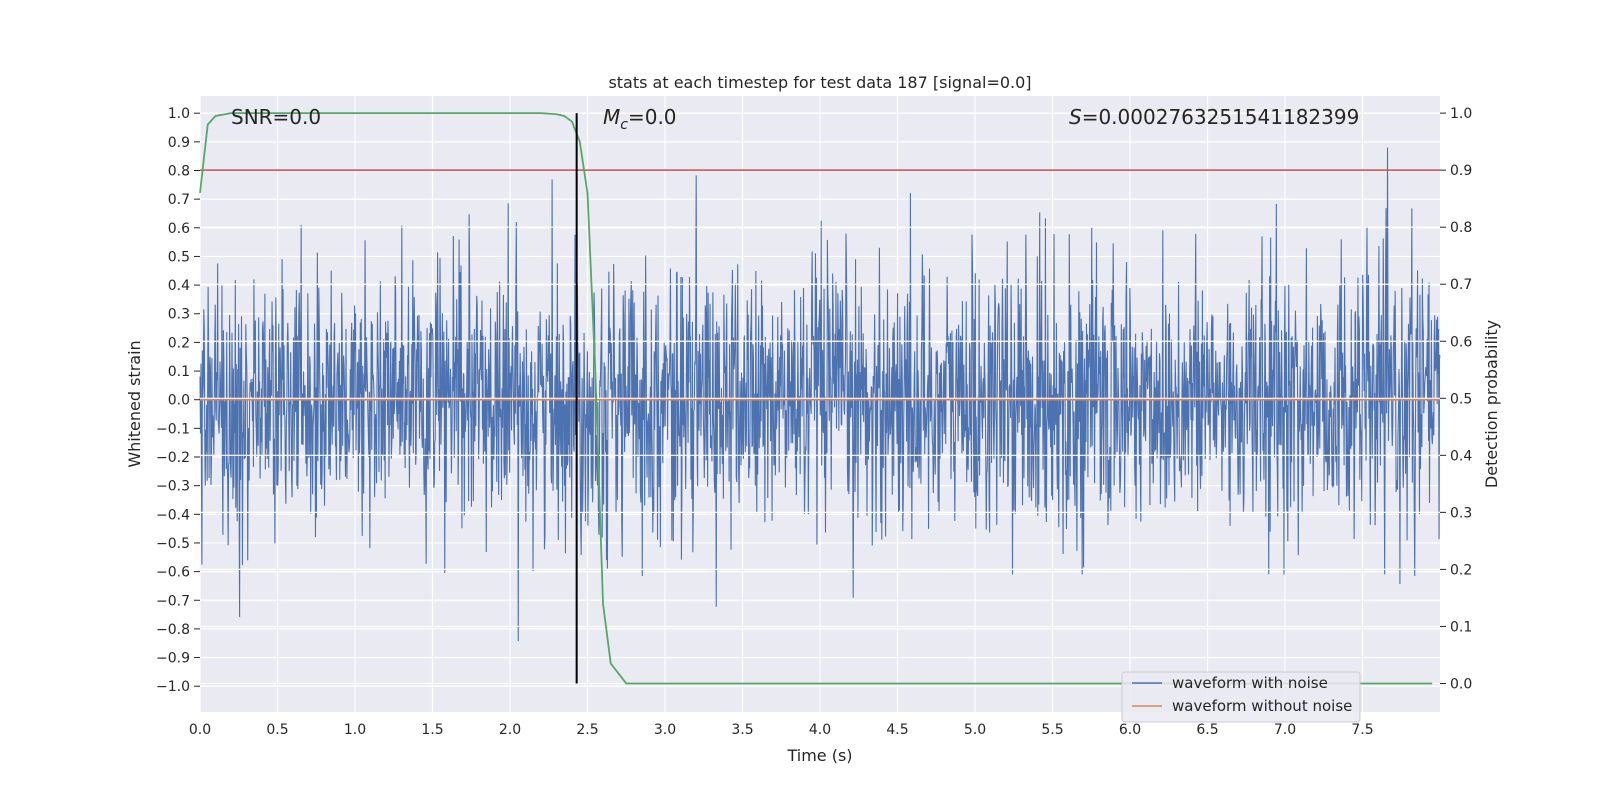  What do you see at coordinates (276, 117) in the screenshot?
I see `snr-annotation: SNR=0.0` at bounding box center [276, 117].